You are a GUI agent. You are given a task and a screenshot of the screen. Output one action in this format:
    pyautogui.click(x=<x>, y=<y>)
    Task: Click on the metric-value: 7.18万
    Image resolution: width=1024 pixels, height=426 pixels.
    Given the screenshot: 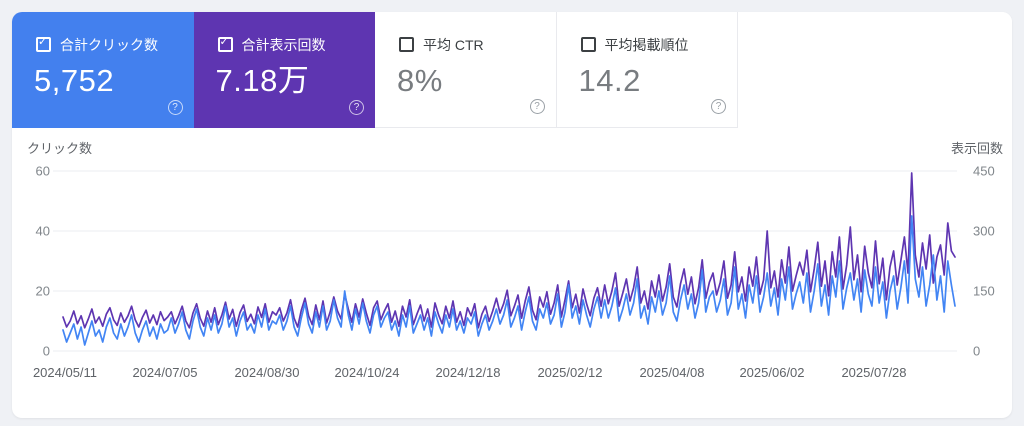 What is the action you would take?
    pyautogui.click(x=262, y=80)
    